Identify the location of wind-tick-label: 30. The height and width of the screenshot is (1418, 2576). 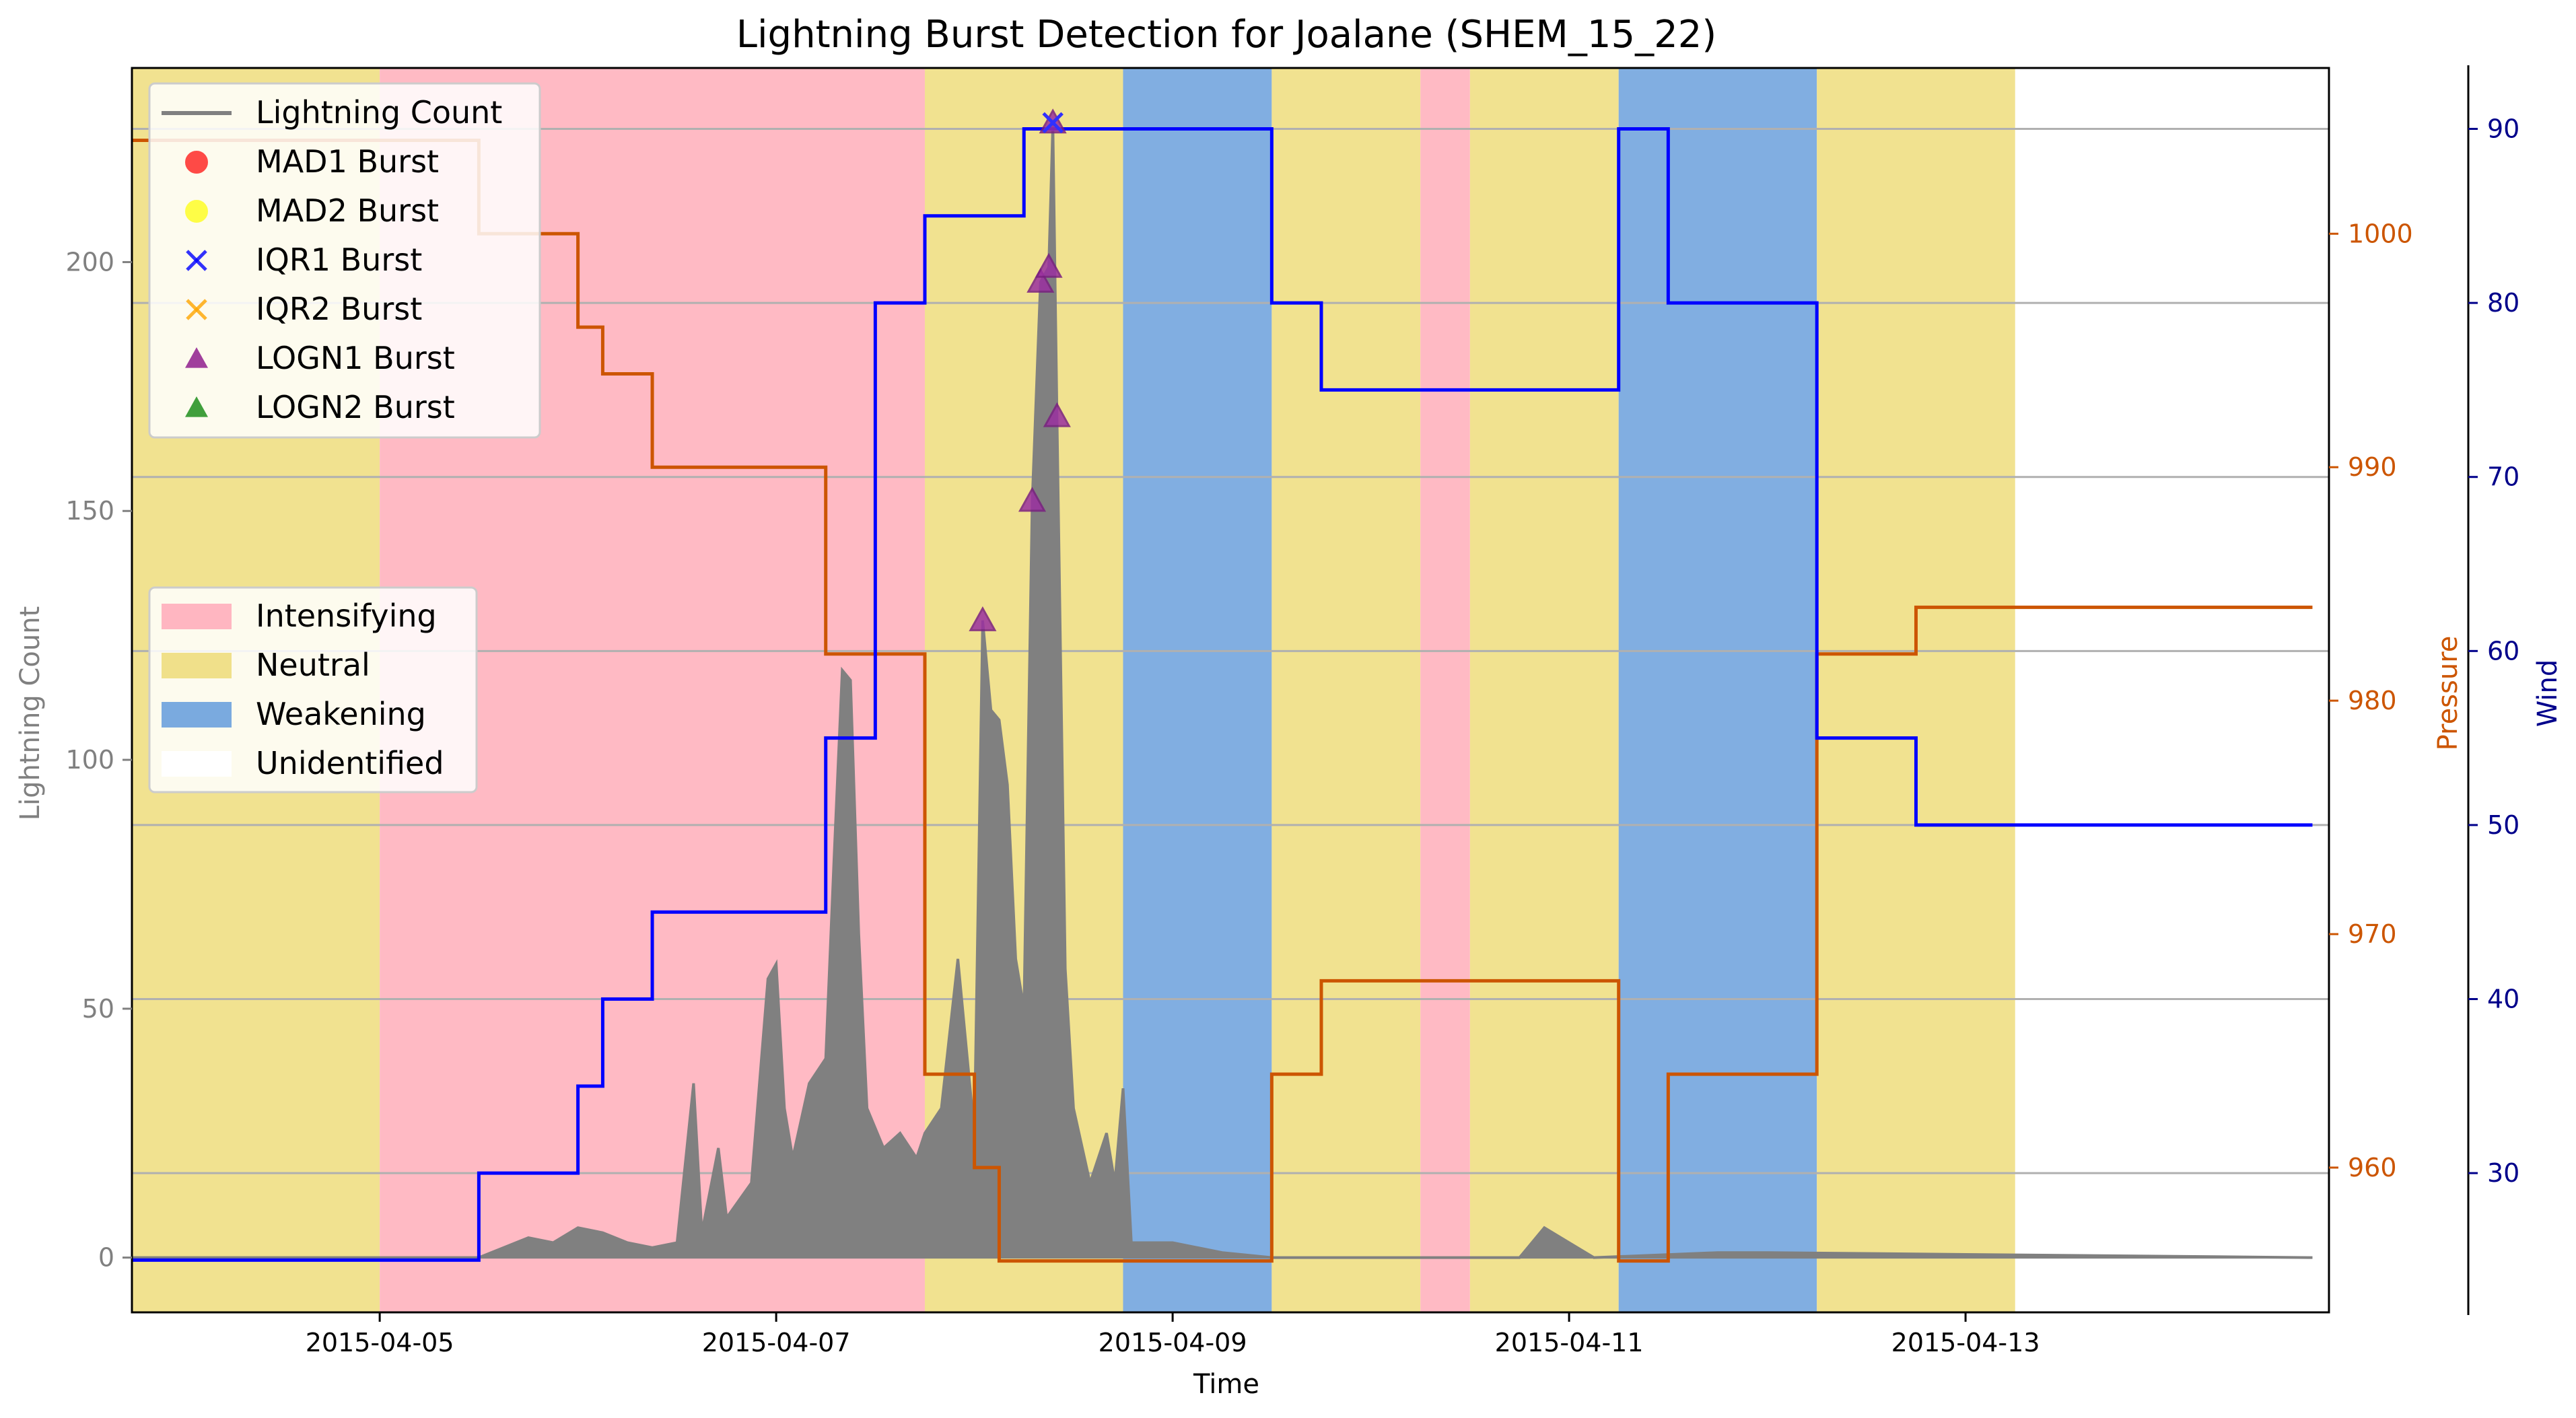
(2503, 1173).